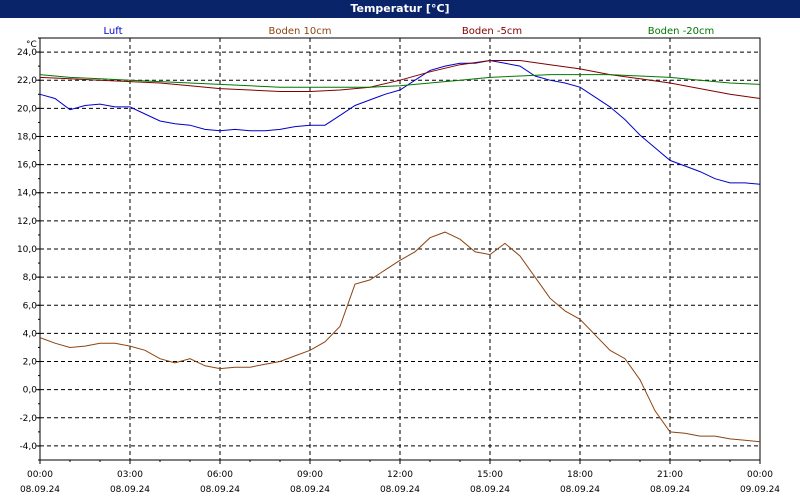 Image resolution: width=800 pixels, height=500 pixels. What do you see at coordinates (30, 306) in the screenshot?
I see `y-tick-label: 6,0` at bounding box center [30, 306].